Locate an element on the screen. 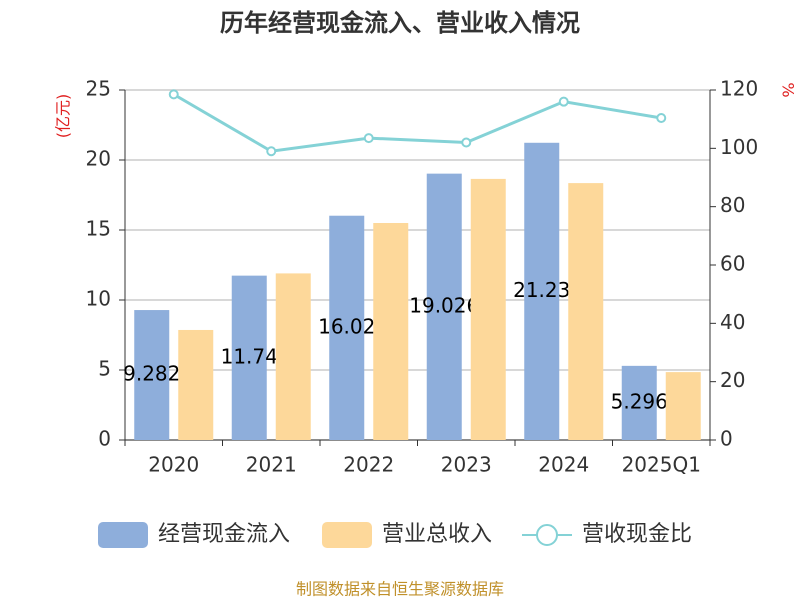  data-label: 9.282 is located at coordinates (151, 374).